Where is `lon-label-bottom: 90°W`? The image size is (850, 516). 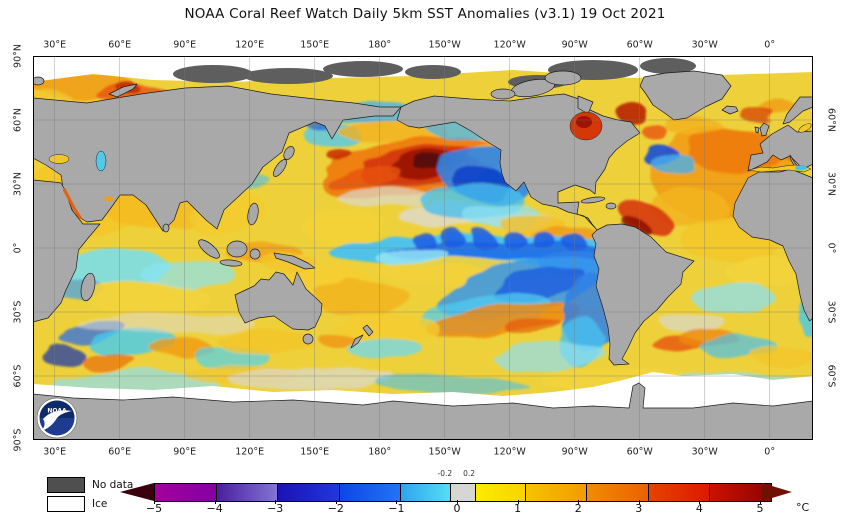
lon-label-bottom: 90°W is located at coordinates (574, 452).